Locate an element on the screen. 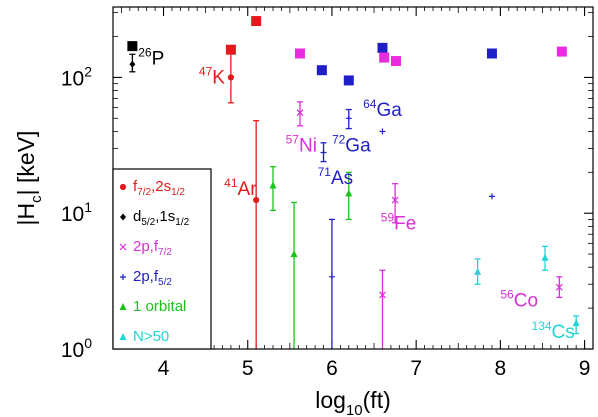 The width and height of the screenshot is (598, 417). legend-label: d5/2,1s1/2 is located at coordinates (161, 218).